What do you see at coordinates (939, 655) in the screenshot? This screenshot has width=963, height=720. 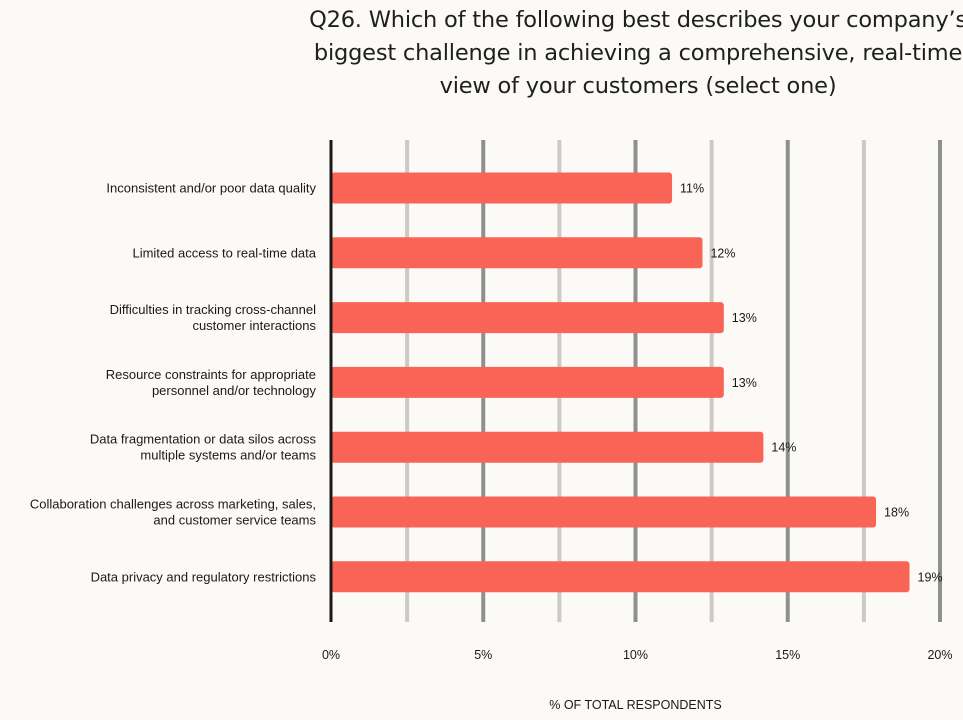 I see `x-tick-label: 20%` at bounding box center [939, 655].